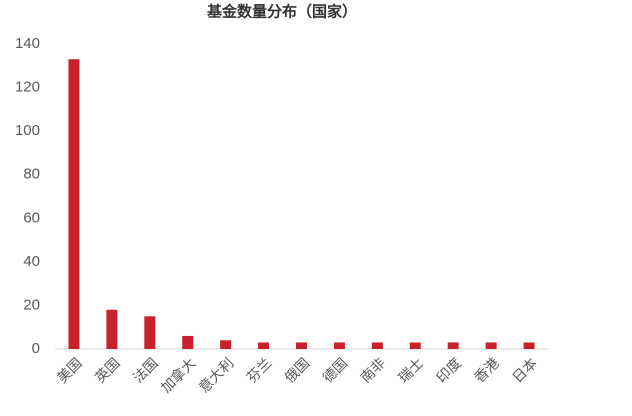 The width and height of the screenshot is (632, 416). Describe the element at coordinates (449, 370) in the screenshot. I see `x-tick-label: 印度` at that location.